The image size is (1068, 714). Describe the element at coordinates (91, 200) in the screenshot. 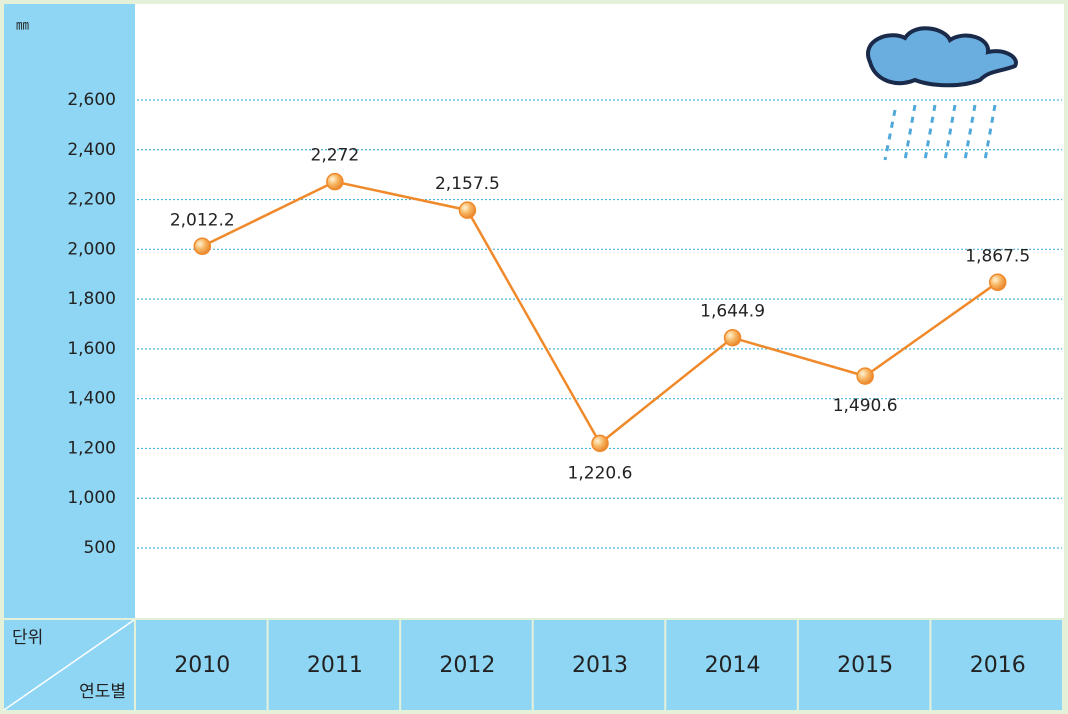

I see `y-tick-label: 2,200` at that location.